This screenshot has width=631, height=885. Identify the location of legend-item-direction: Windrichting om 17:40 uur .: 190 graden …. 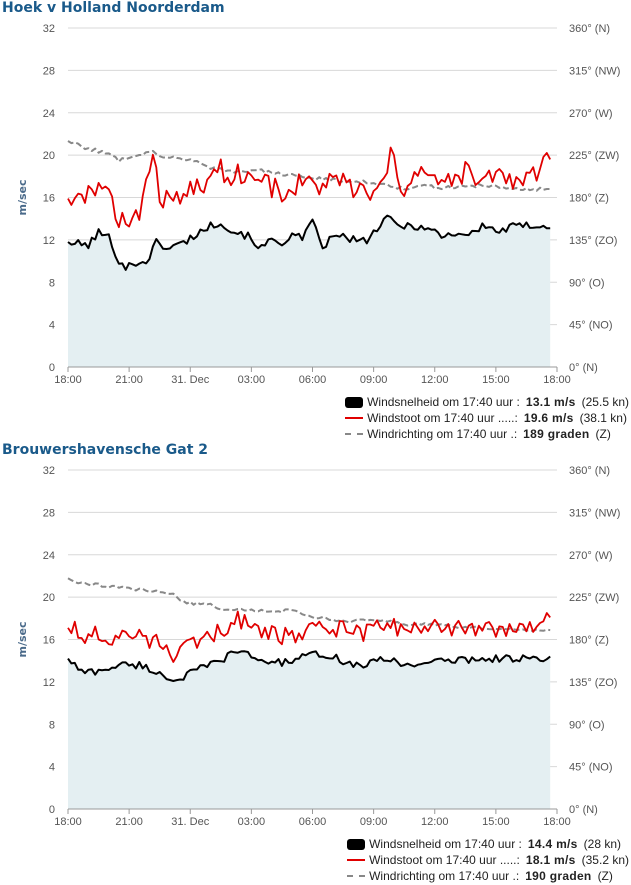
(488, 876).